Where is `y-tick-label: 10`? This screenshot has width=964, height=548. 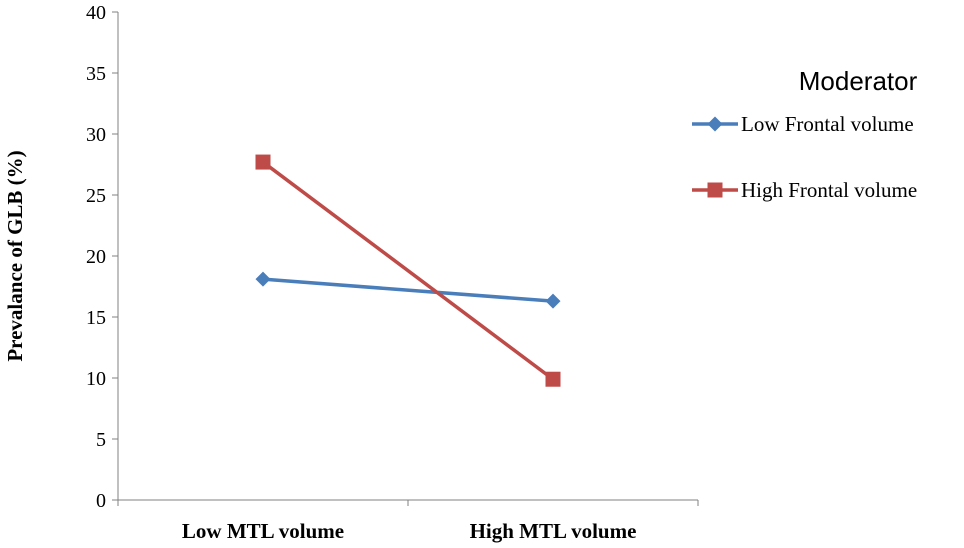 y-tick-label: 10 is located at coordinates (96, 379).